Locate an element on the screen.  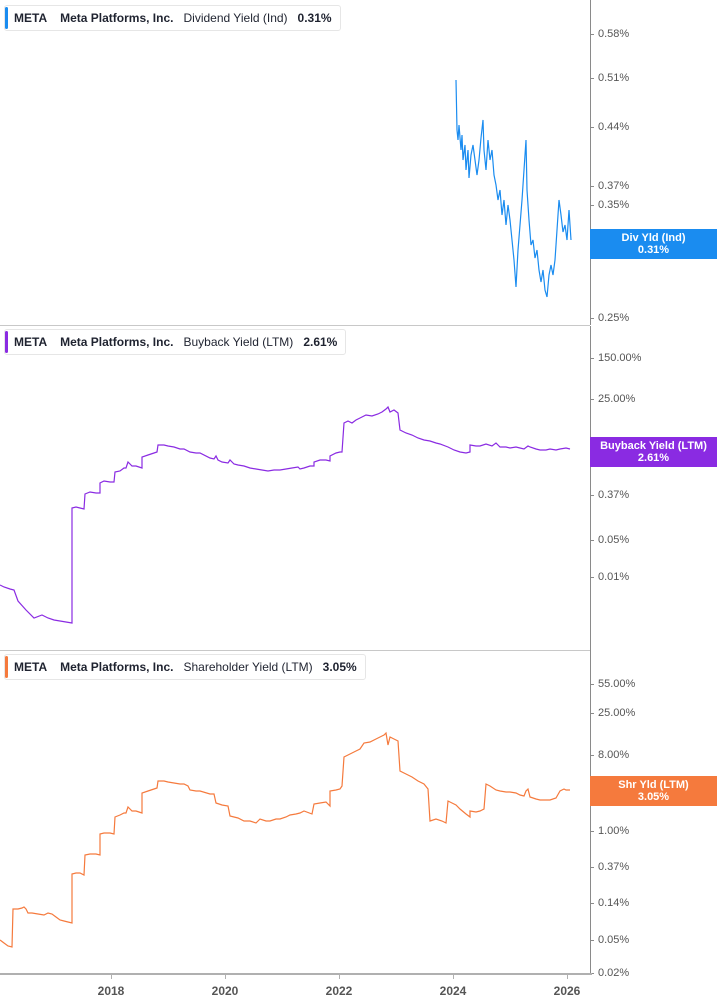
legend-metric: Shareholder Yield (LTM) is located at coordinates (248, 667).